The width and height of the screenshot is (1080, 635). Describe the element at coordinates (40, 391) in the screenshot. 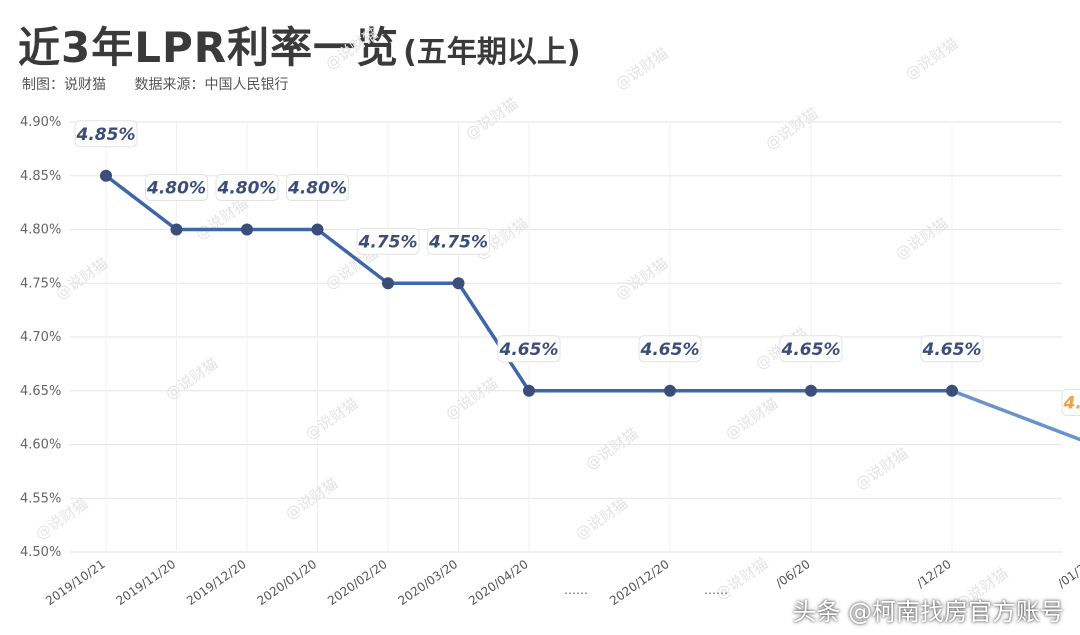

I see `y-tick-label: 4.65%` at that location.